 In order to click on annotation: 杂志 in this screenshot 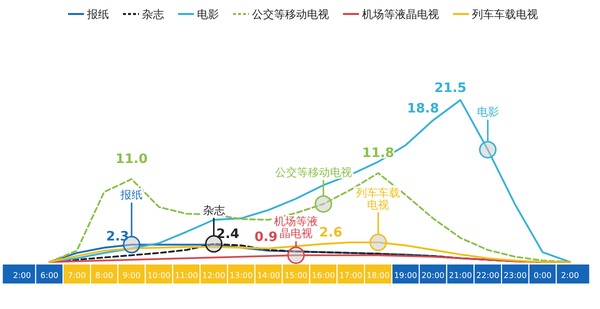, I will do `click(213, 210)`.